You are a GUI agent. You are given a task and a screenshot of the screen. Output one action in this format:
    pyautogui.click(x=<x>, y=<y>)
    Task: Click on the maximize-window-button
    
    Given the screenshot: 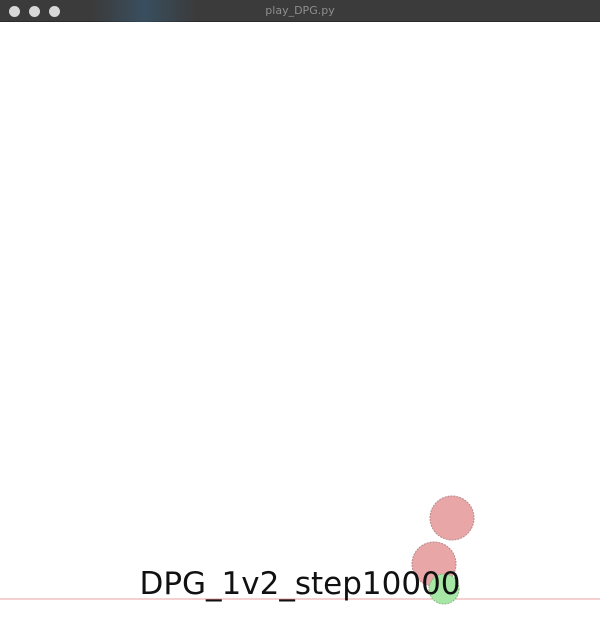 What is the action you would take?
    pyautogui.click(x=54, y=11)
    